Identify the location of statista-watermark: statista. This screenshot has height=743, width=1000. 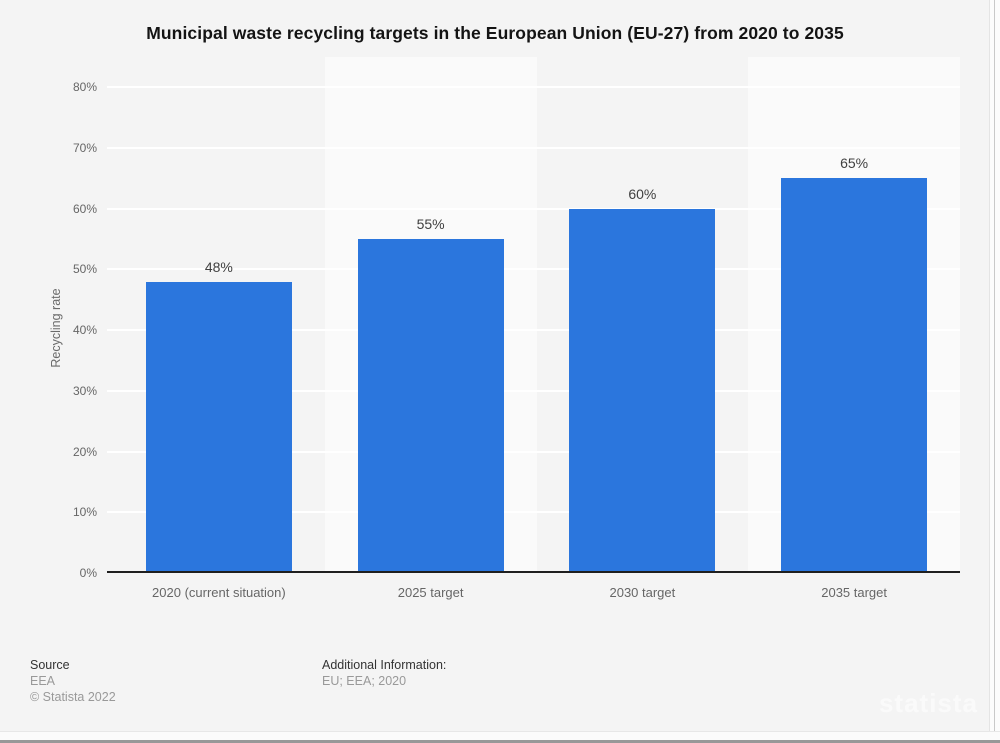
(928, 703).